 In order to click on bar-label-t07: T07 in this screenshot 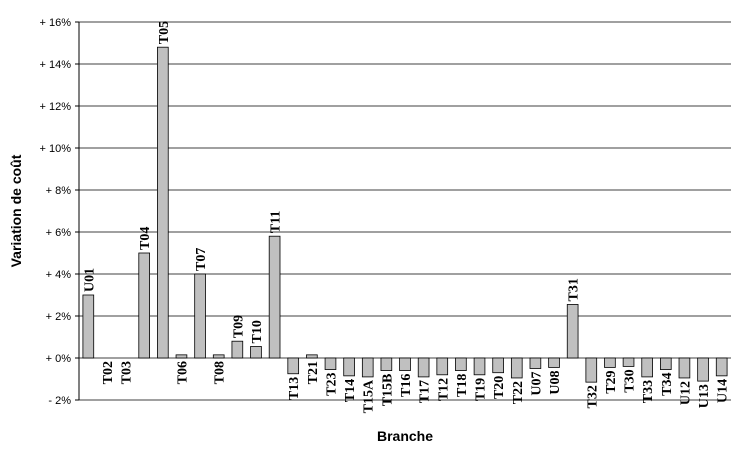, I will do `click(201, 259)`.